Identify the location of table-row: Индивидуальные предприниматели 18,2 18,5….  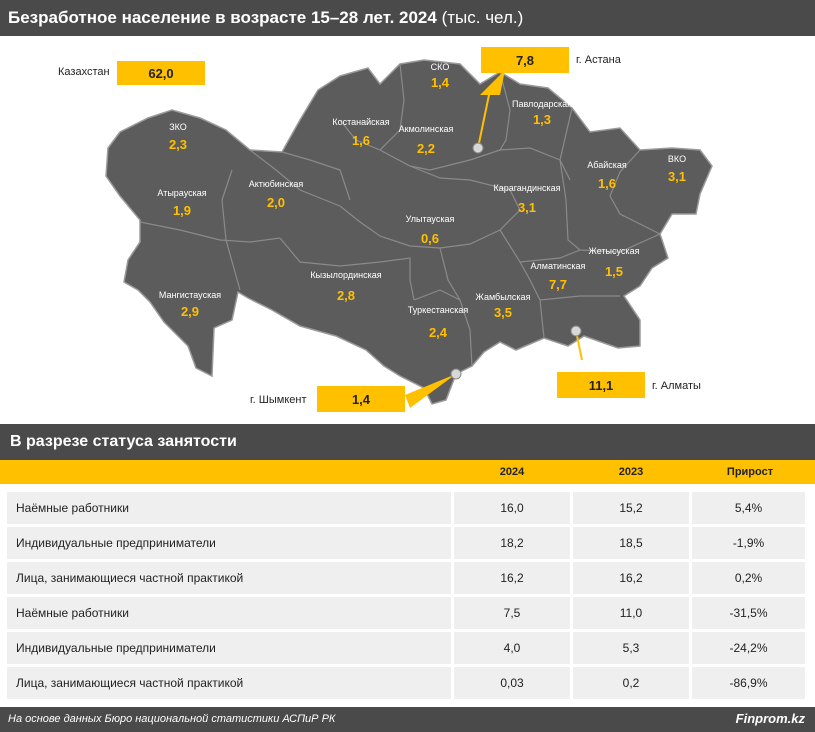
(406, 543).